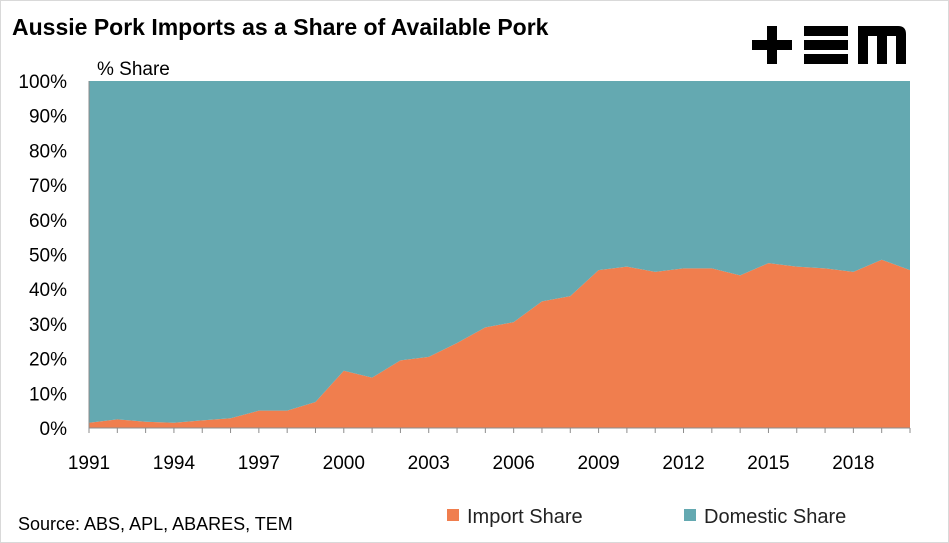  Describe the element at coordinates (48, 290) in the screenshot. I see `y-tick-label: 40%` at that location.